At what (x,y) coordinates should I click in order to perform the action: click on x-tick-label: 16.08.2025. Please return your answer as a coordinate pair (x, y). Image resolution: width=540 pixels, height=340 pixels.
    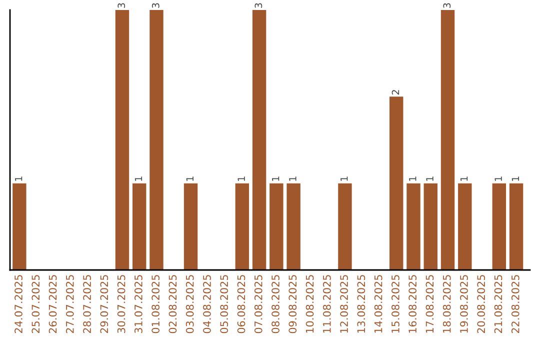
    Looking at the image, I should click on (412, 304).